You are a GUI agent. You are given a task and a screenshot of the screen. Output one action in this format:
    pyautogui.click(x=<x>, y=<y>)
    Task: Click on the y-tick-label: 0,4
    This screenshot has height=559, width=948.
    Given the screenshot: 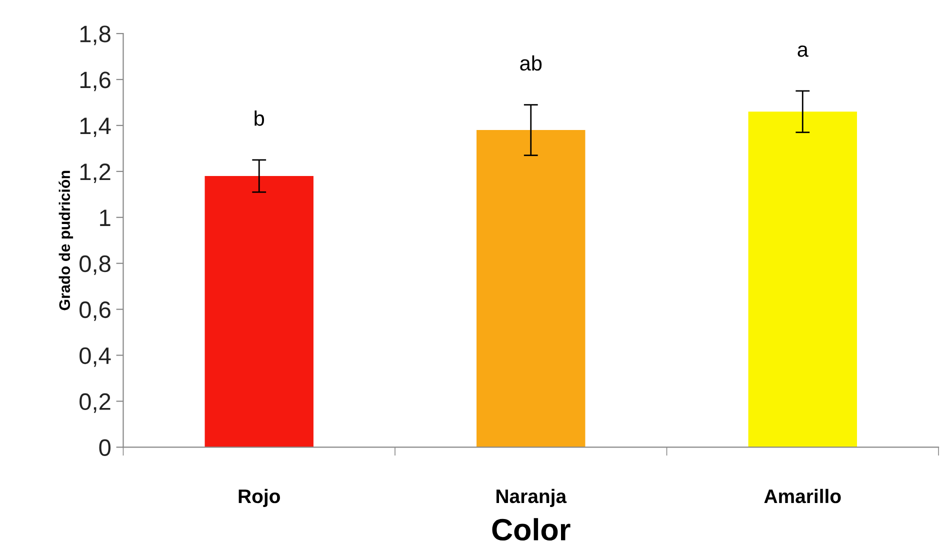 What is the action you would take?
    pyautogui.click(x=95, y=357)
    